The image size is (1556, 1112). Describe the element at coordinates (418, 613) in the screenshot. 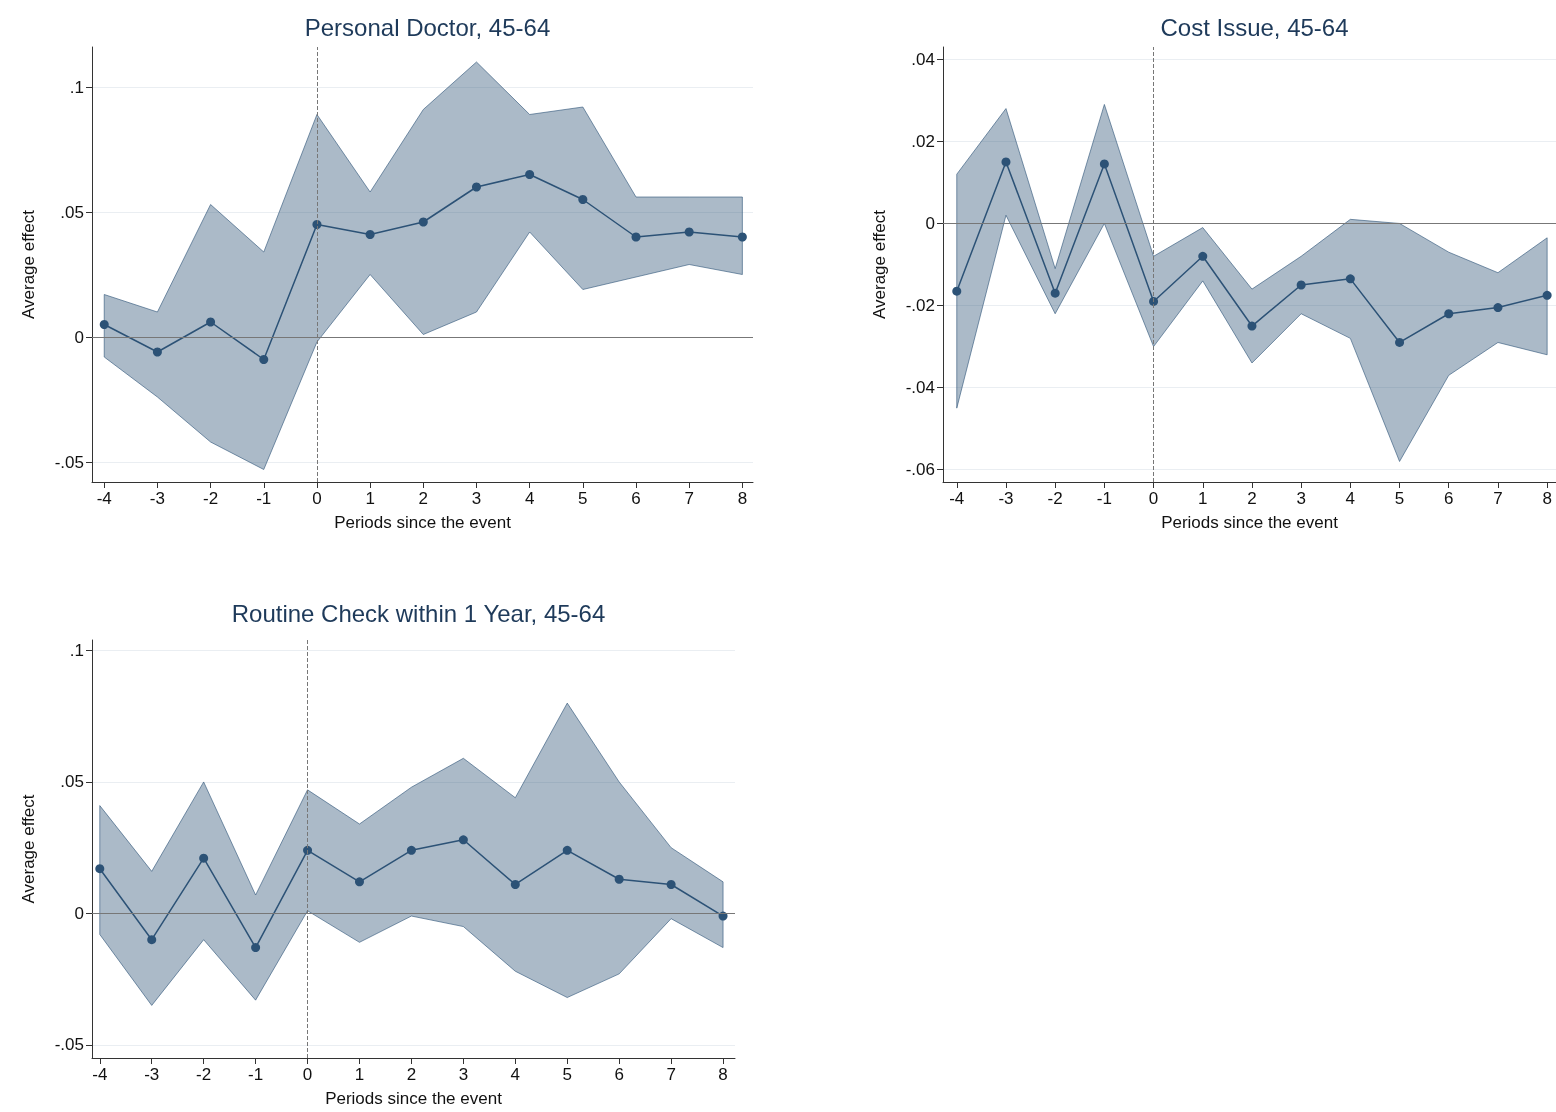

I see `chart-title: Routine Check within 1 Year, 45-64` at that location.